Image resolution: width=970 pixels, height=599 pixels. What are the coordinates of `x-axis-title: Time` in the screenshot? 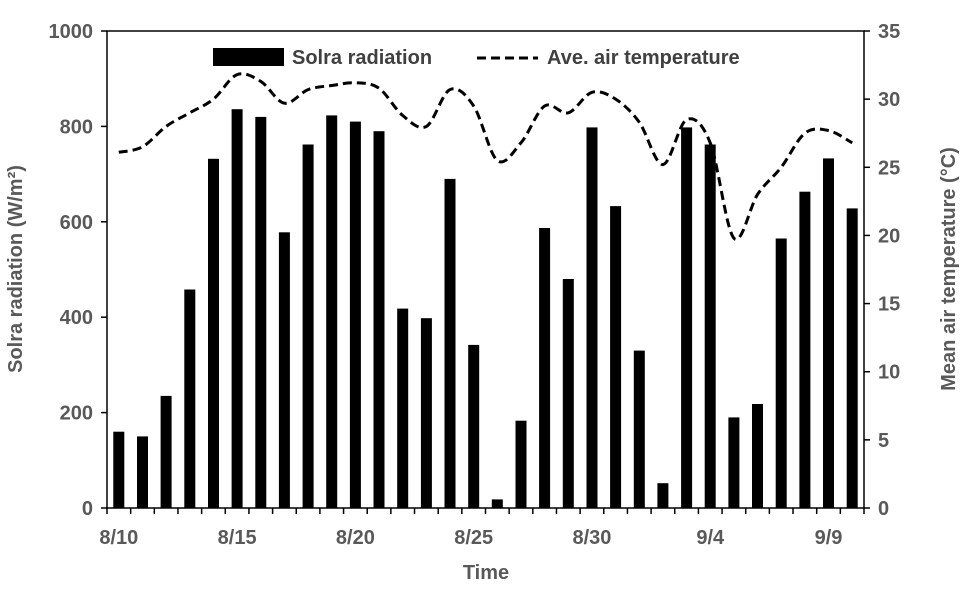 It's located at (486, 573).